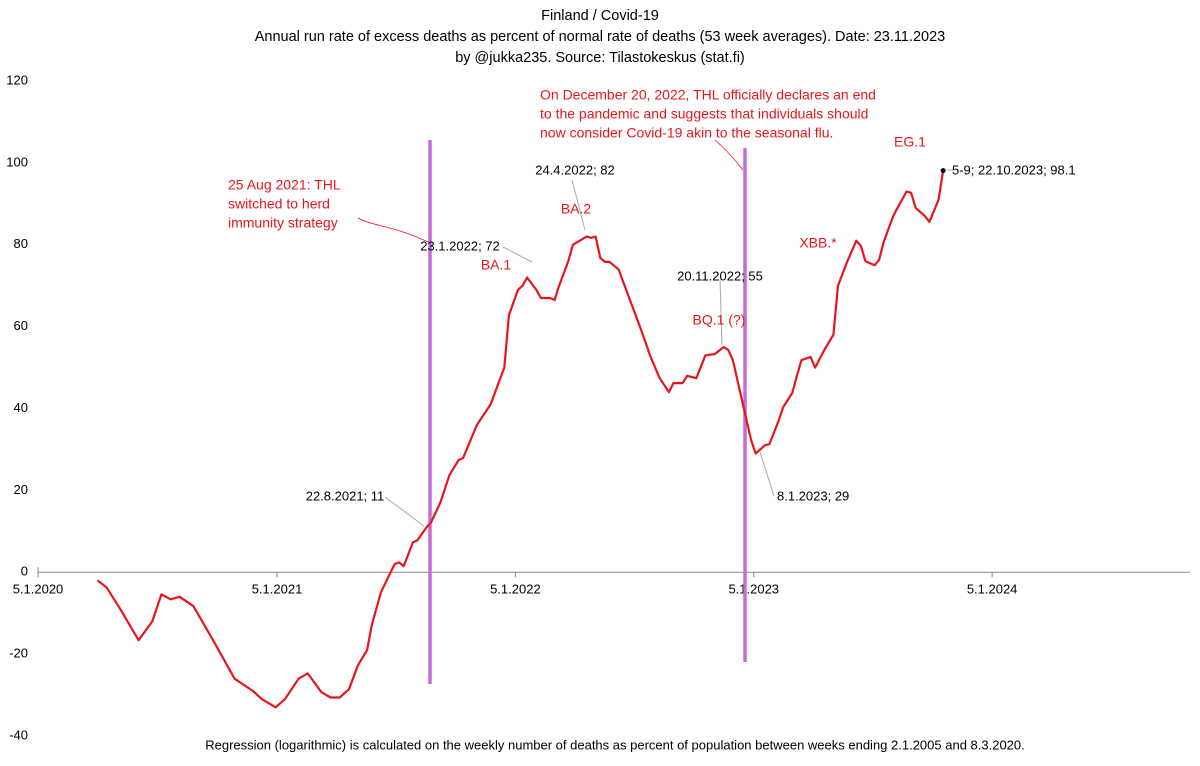  What do you see at coordinates (992, 589) in the screenshot?
I see `x-tick-label: 5.1.2024` at bounding box center [992, 589].